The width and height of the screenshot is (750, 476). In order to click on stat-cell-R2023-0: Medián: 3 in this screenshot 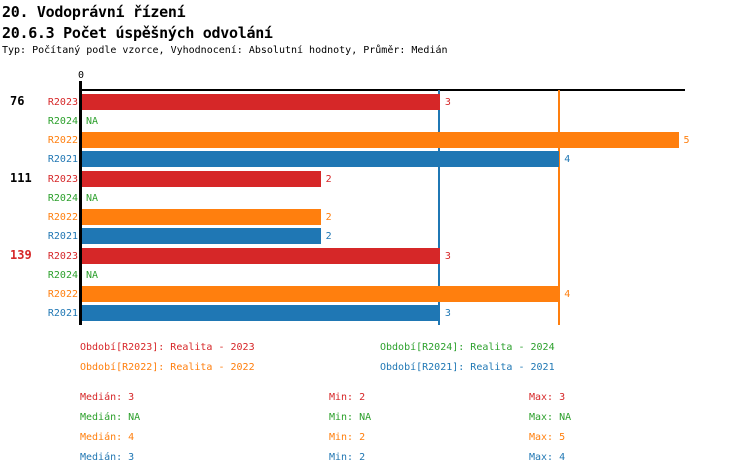, I will do `click(107, 397)`.